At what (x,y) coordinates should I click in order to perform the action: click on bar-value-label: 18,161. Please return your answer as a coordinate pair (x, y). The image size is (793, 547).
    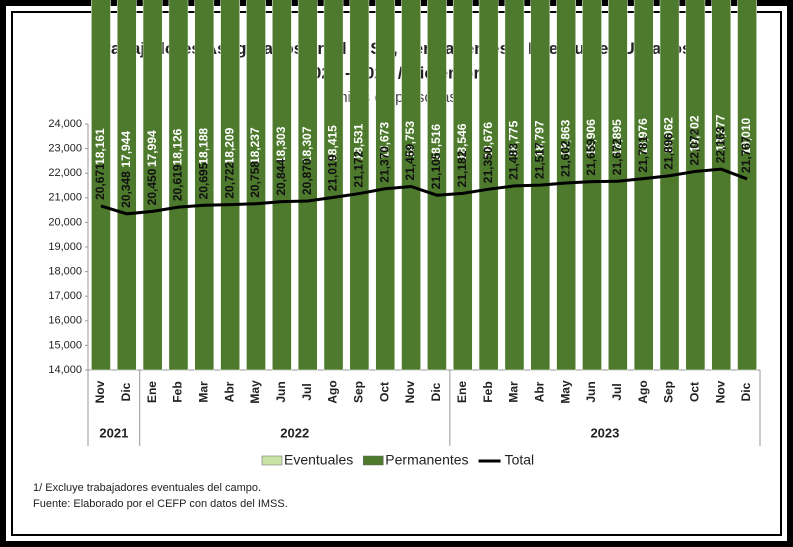
    Looking at the image, I should click on (100, 146).